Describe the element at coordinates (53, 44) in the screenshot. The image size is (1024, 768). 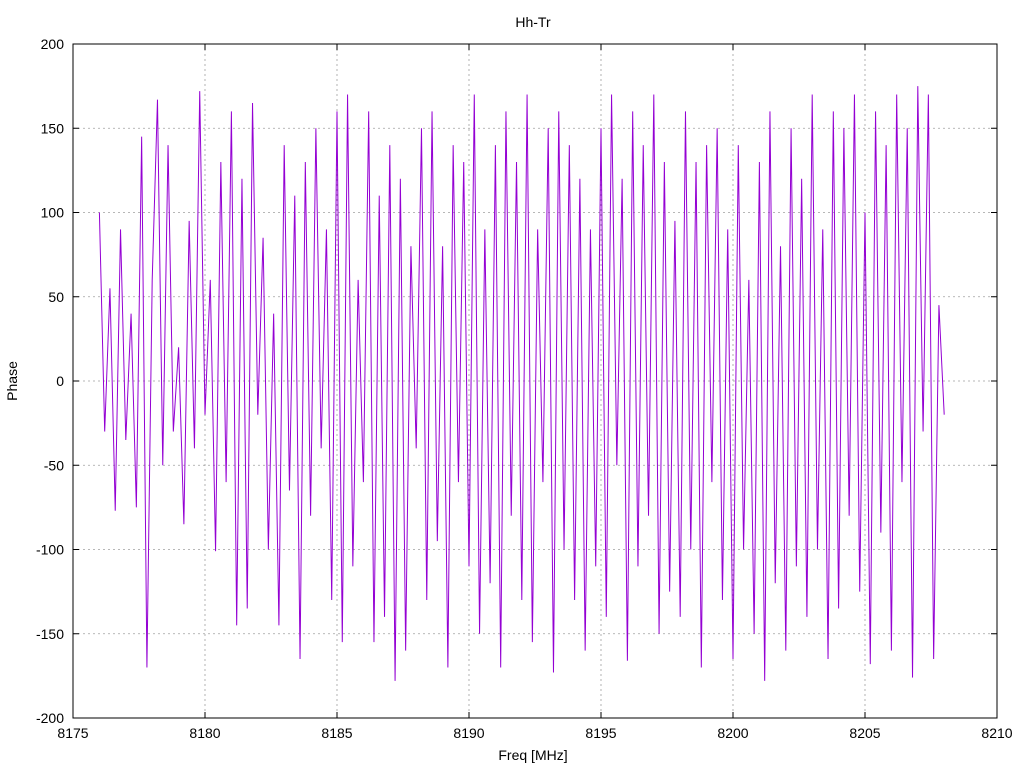
I see `y-tick-label: 200` at that location.